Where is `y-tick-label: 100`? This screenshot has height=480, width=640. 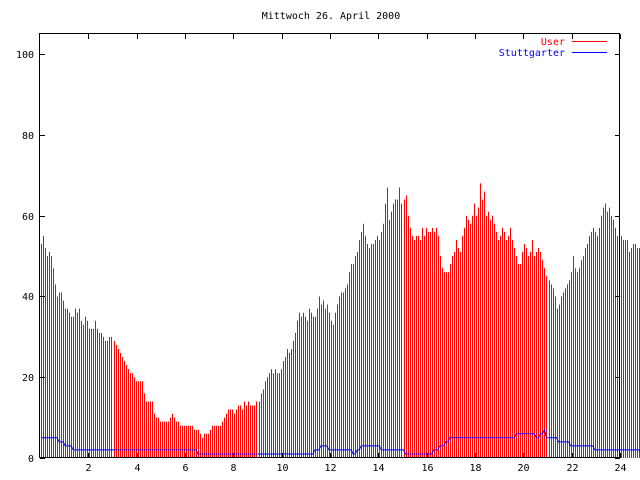 y-tick-label: 100 is located at coordinates (25, 55).